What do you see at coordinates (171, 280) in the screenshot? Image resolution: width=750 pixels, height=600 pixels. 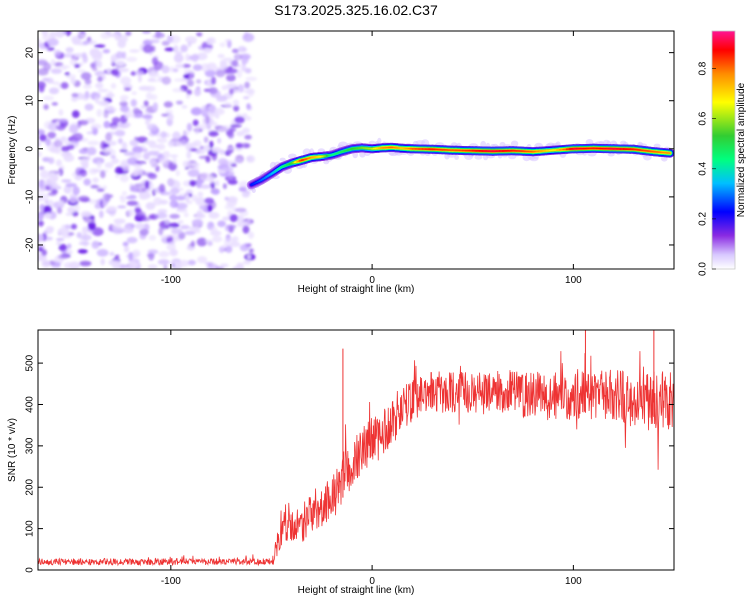 I see `x-tick-label: -100` at bounding box center [171, 280].